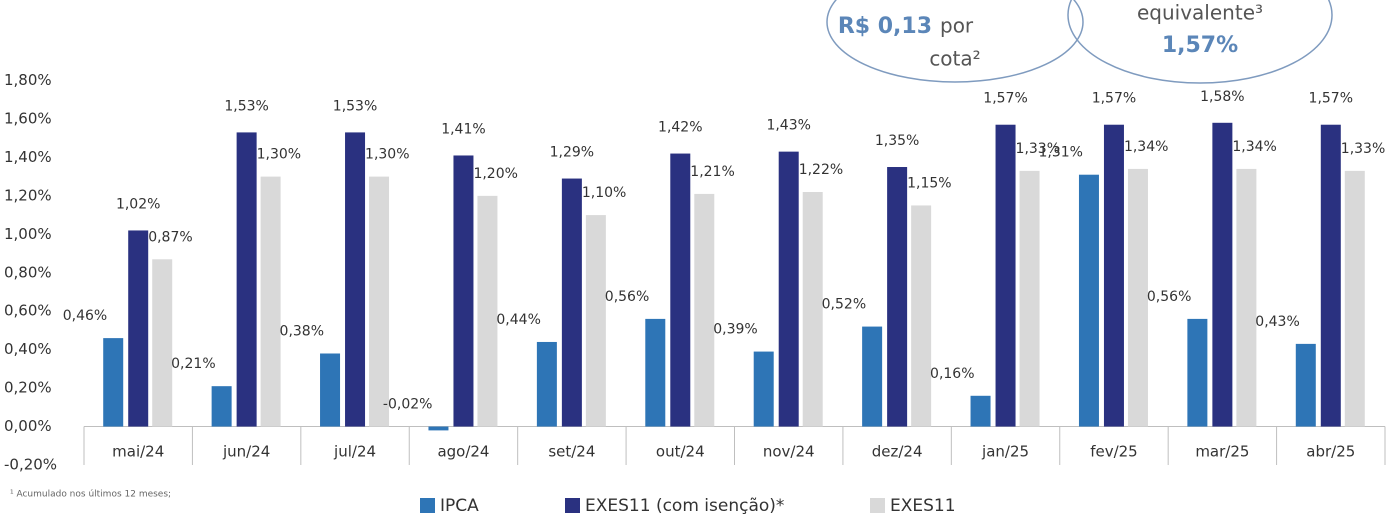 This screenshot has height=517, width=1395. What do you see at coordinates (246, 452) in the screenshot?
I see `x-tick-label: jun/24` at bounding box center [246, 452].